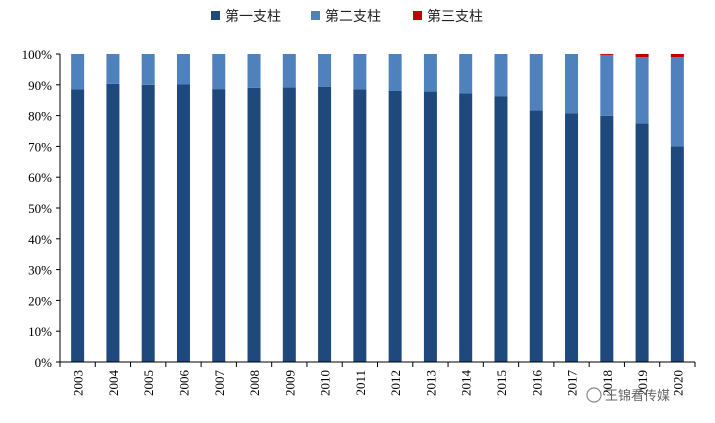  What do you see at coordinates (360, 383) in the screenshot?
I see `x-tick-label: 2011` at bounding box center [360, 383].